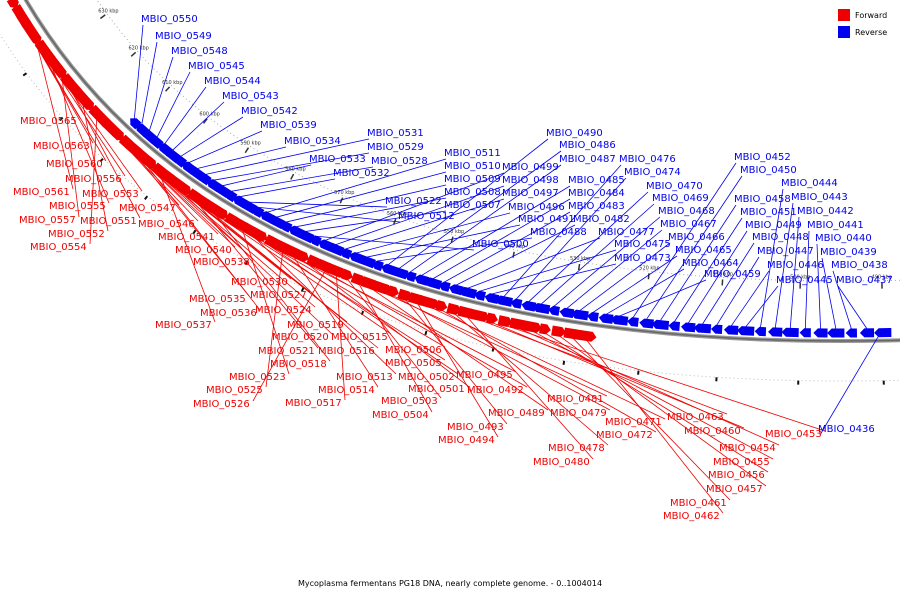  What do you see at coordinates (596, 193) in the screenshot?
I see `gene-label-mbio-0484: MBIO_0484` at bounding box center [596, 193].